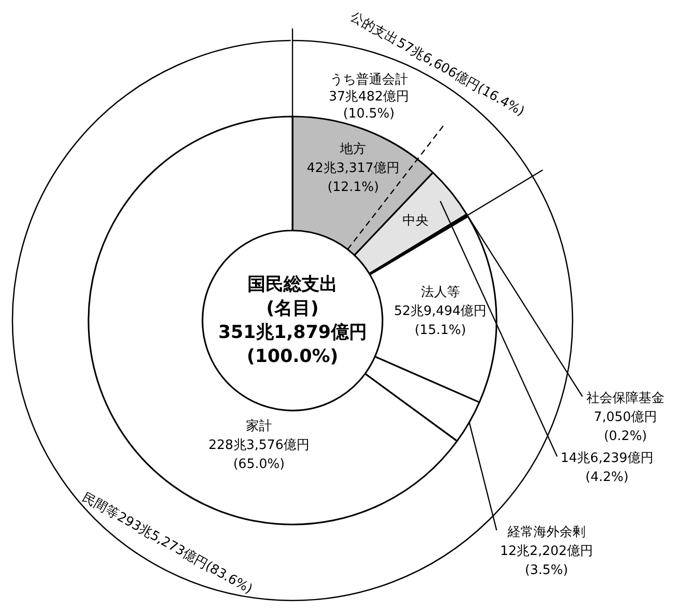 The width and height of the screenshot is (689, 614). What do you see at coordinates (353, 177) in the screenshot?
I see `data-label: 42兆3,317億円 (12.1%)` at bounding box center [353, 177].